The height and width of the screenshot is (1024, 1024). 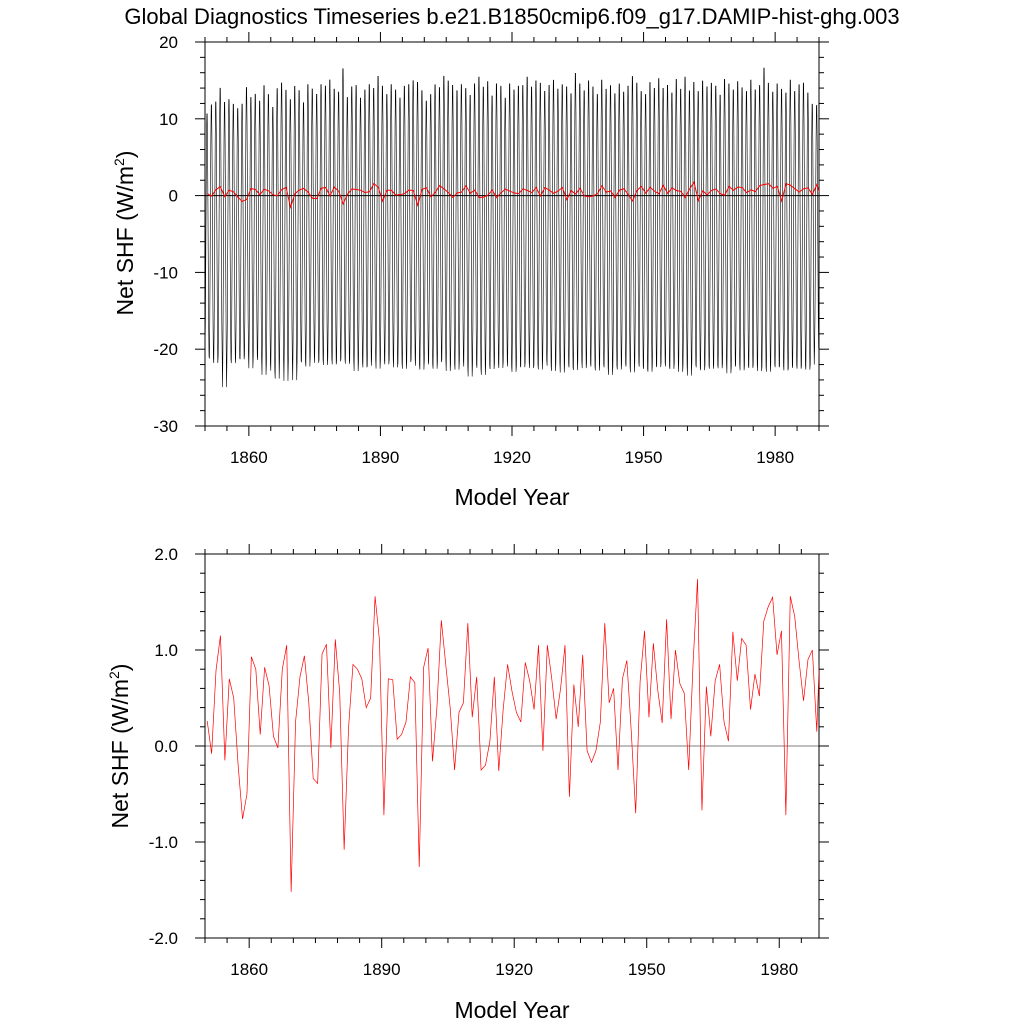 I want to click on bottom-y-tick-label: 0.0, so click(x=166, y=746).